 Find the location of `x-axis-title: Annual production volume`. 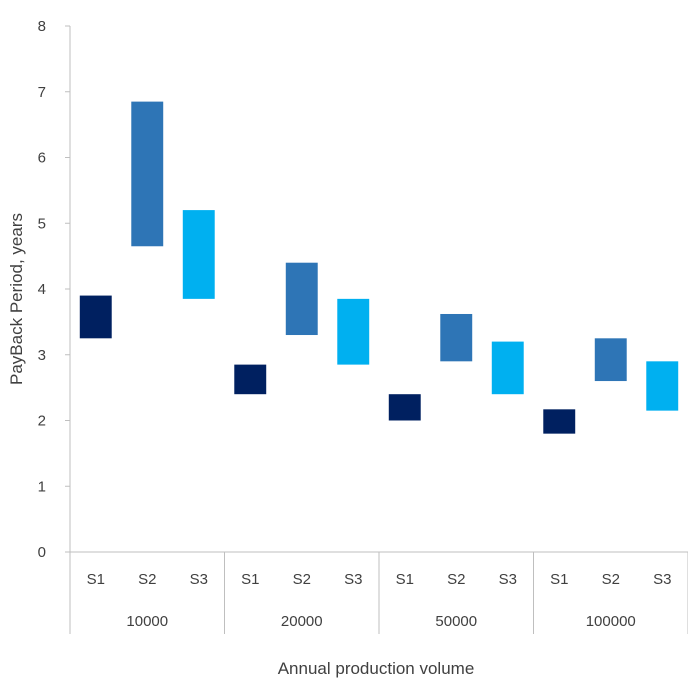

x-axis-title: Annual production volume is located at coordinates (376, 668).